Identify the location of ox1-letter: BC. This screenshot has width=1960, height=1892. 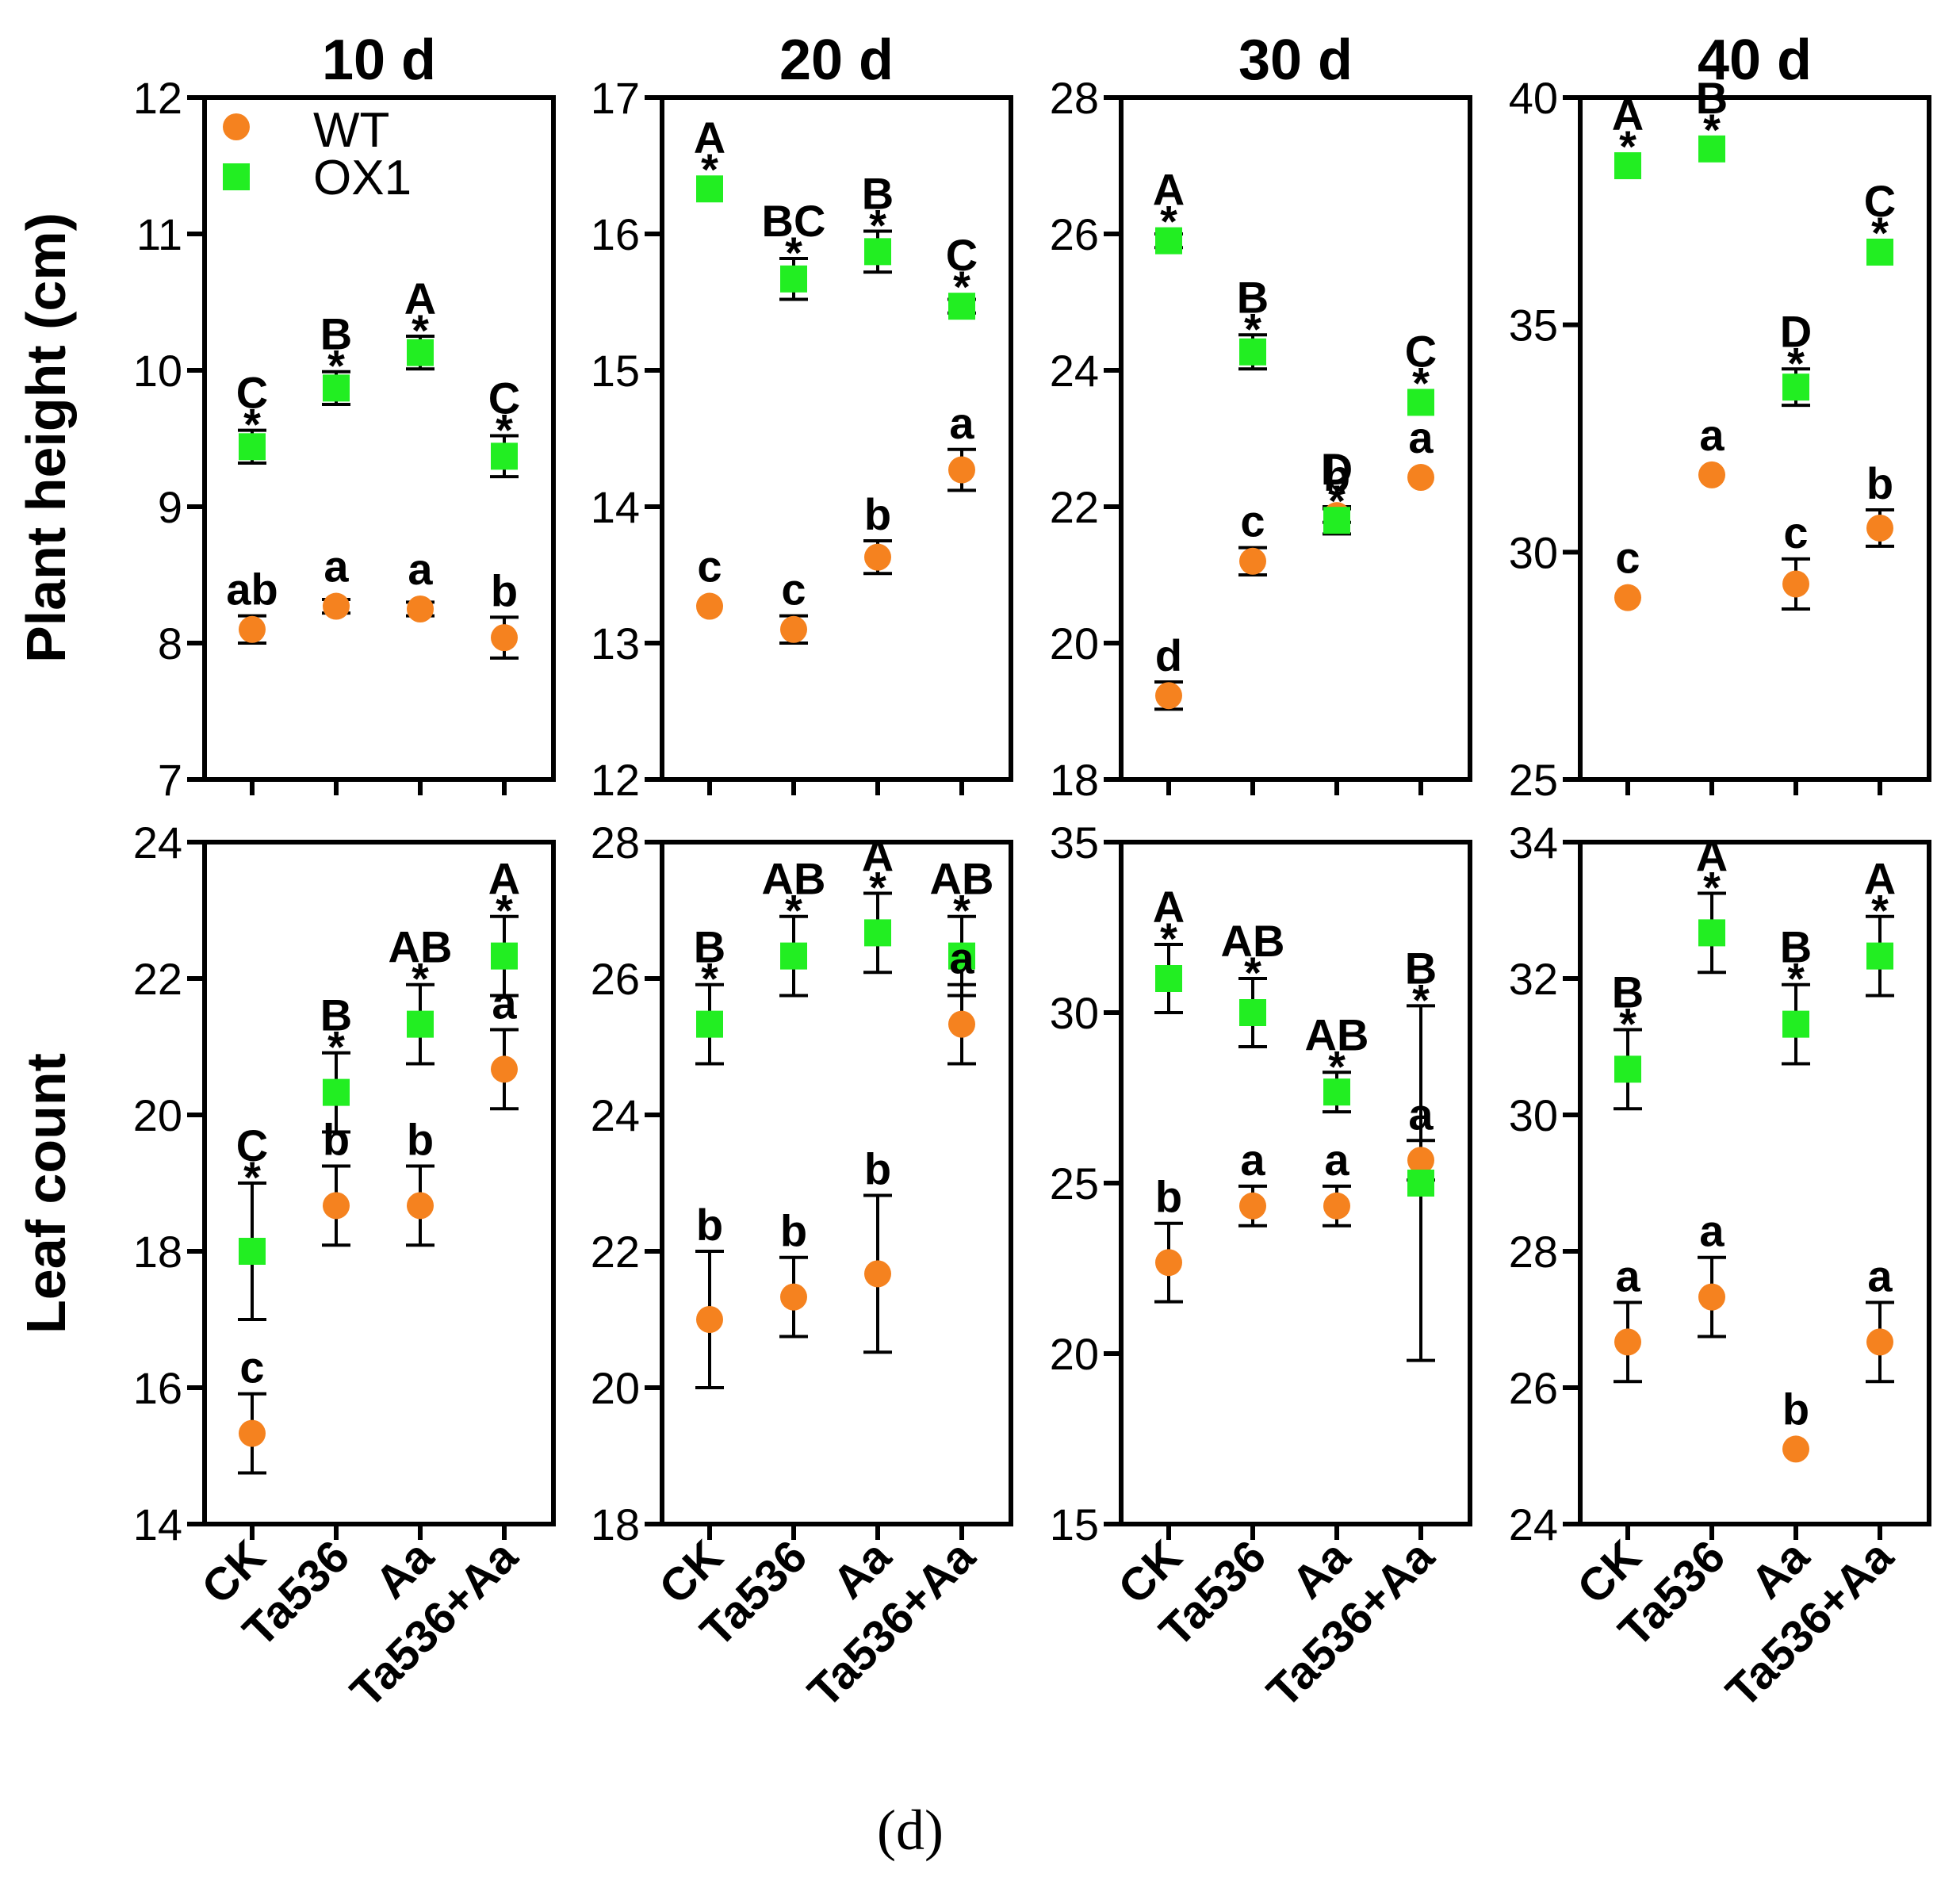
(794, 221).